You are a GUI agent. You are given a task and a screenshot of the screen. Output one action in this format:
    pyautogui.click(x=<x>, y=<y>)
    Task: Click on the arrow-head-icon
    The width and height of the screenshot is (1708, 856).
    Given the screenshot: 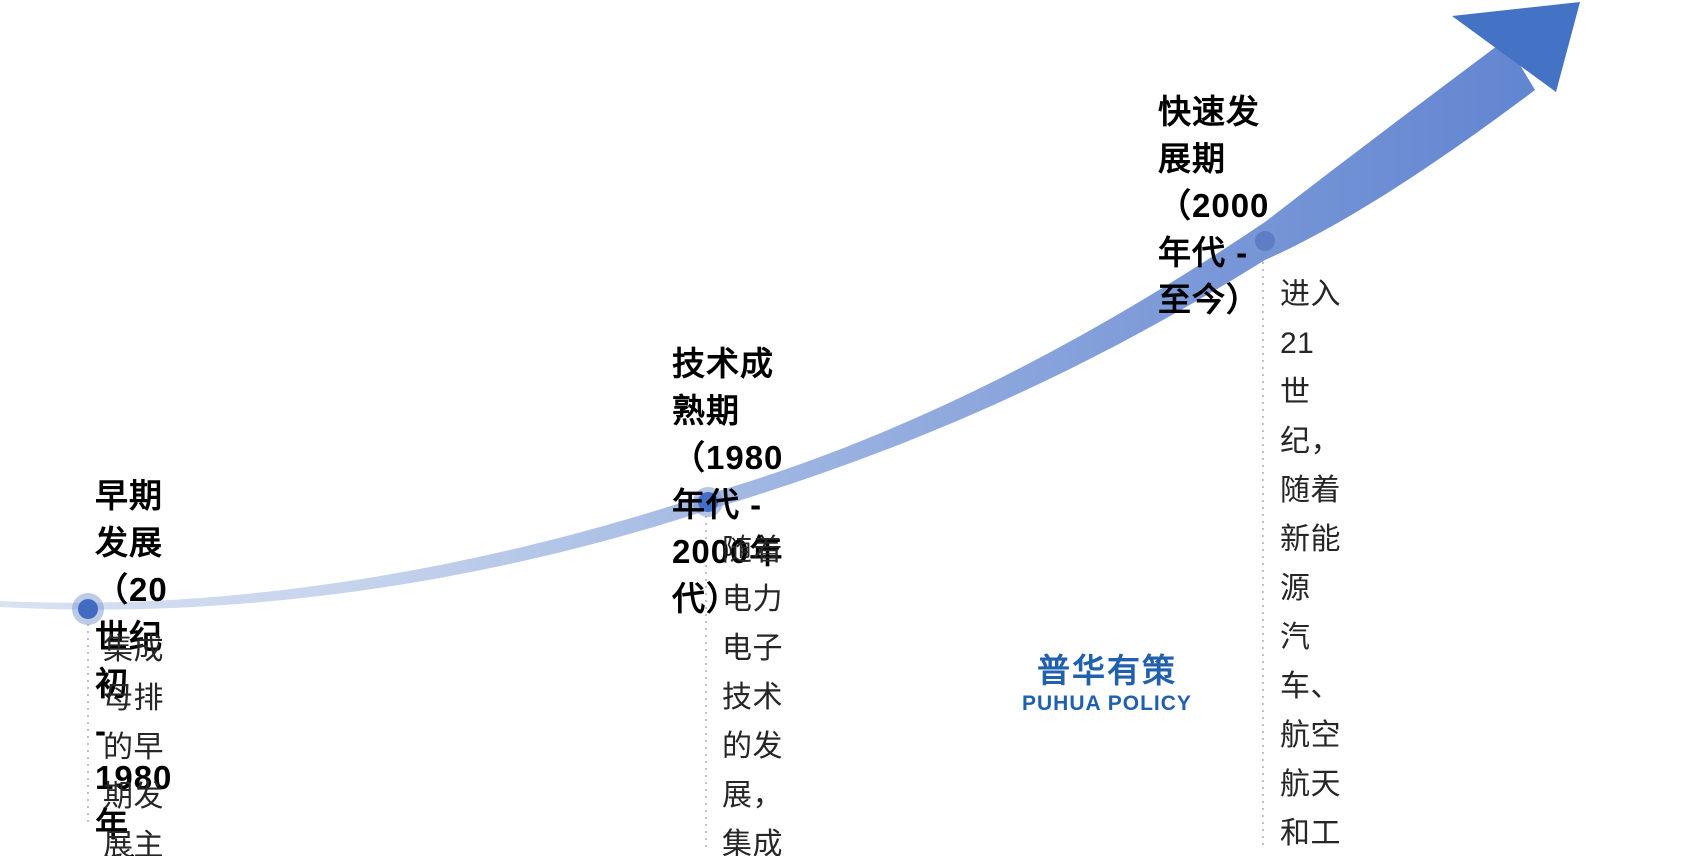 What is the action you would take?
    pyautogui.click(x=1516, y=47)
    